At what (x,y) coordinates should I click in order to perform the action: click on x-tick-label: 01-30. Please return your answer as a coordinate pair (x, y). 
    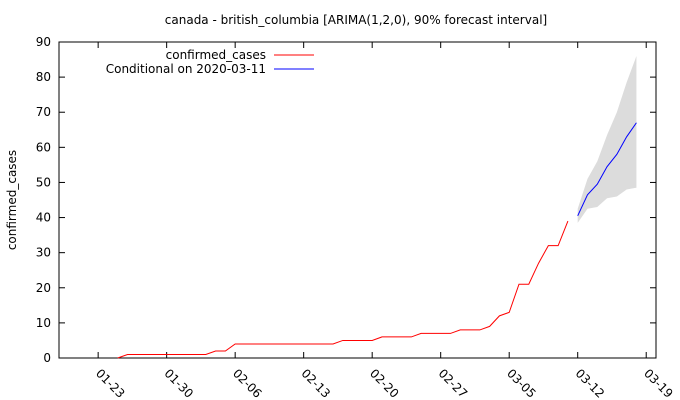
    Looking at the image, I should click on (179, 383).